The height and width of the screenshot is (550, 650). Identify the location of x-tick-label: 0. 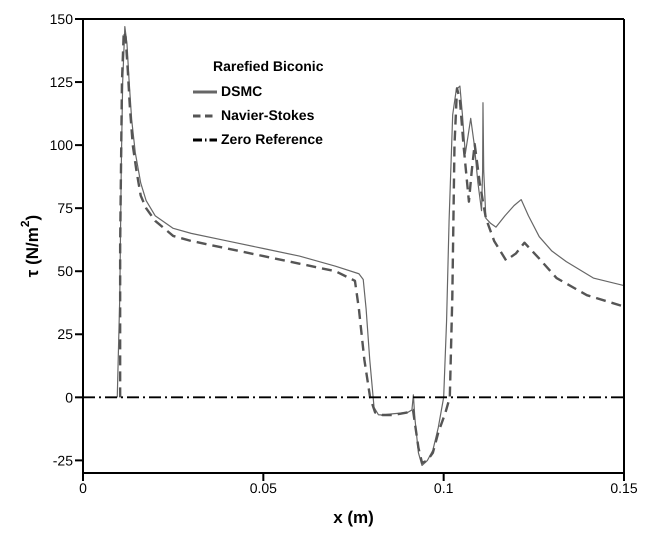
(83, 488).